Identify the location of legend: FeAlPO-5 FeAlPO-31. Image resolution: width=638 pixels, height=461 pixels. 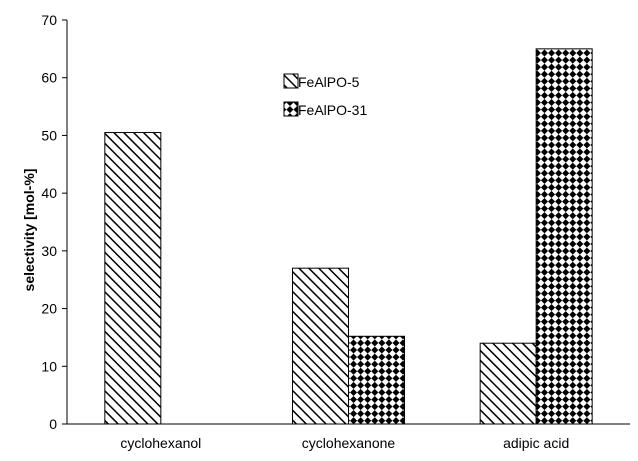
(325, 95).